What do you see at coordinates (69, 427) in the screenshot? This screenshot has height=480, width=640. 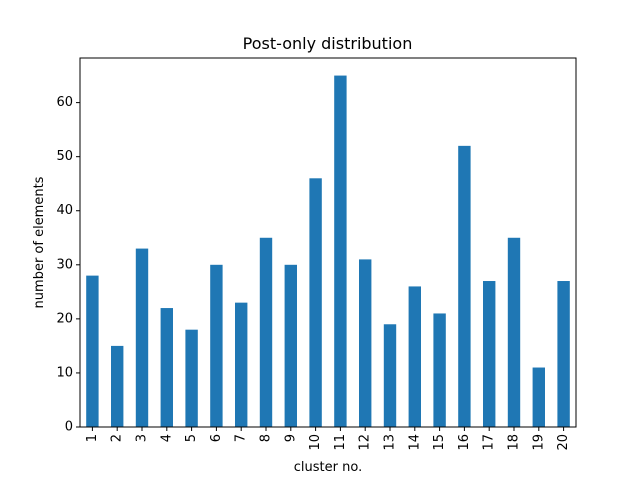 I see `y-tick-label: 0` at bounding box center [69, 427].